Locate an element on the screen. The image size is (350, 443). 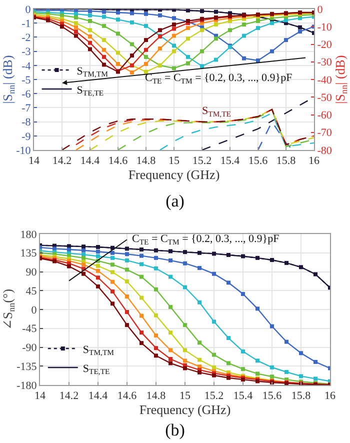
annotation: C$_{TE}$ = C$_{TM}$ = {0.2, 0.3, ..., 0.9}pF is located at coordinates (206, 239).